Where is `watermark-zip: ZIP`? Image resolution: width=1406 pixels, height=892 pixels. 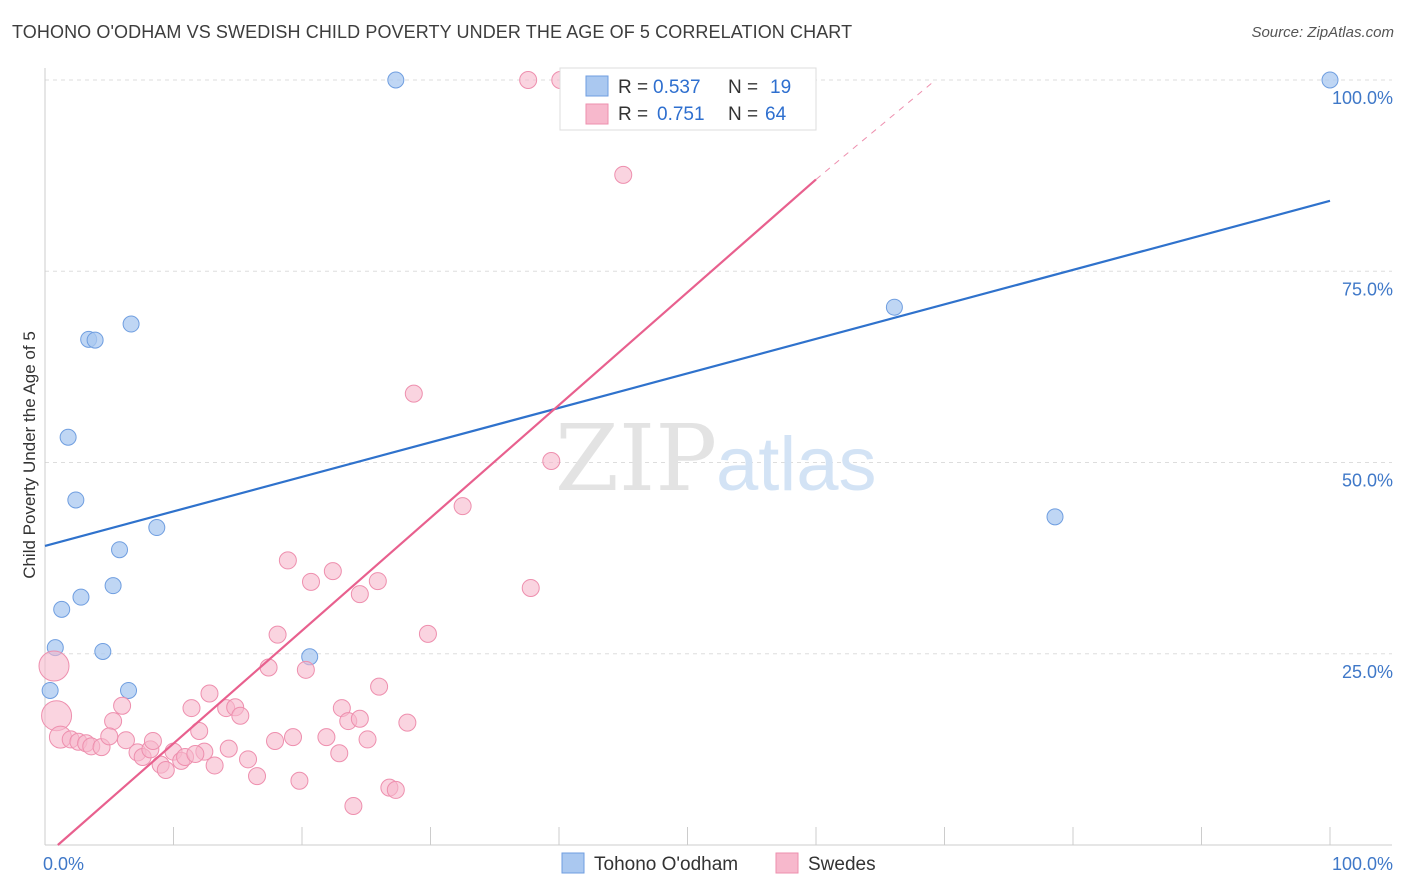 watermark-zip: ZIP is located at coordinates (636, 458).